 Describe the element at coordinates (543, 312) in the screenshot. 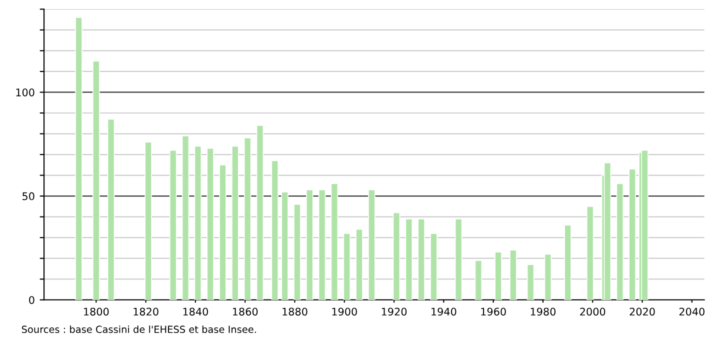

I see `x-tick-label: 1980` at that location.